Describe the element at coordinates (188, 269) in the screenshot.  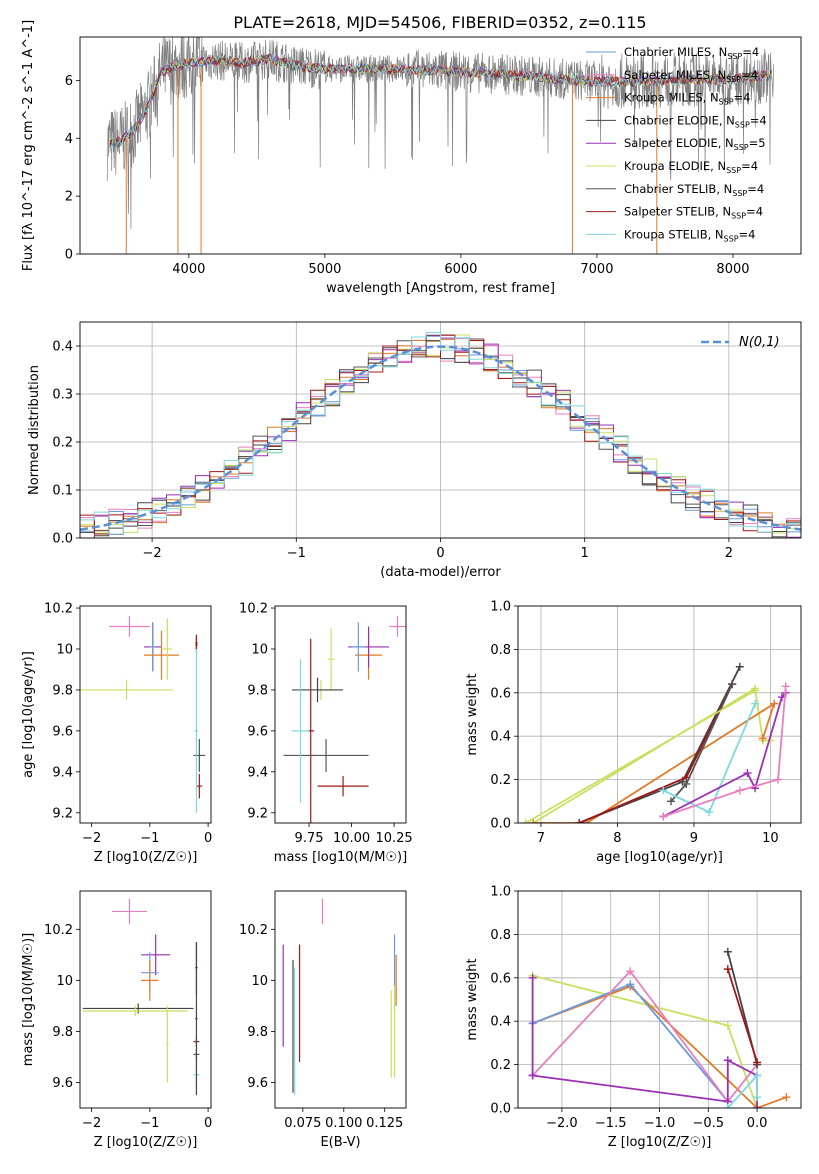
I see `x-tick-label: 4000` at that location.